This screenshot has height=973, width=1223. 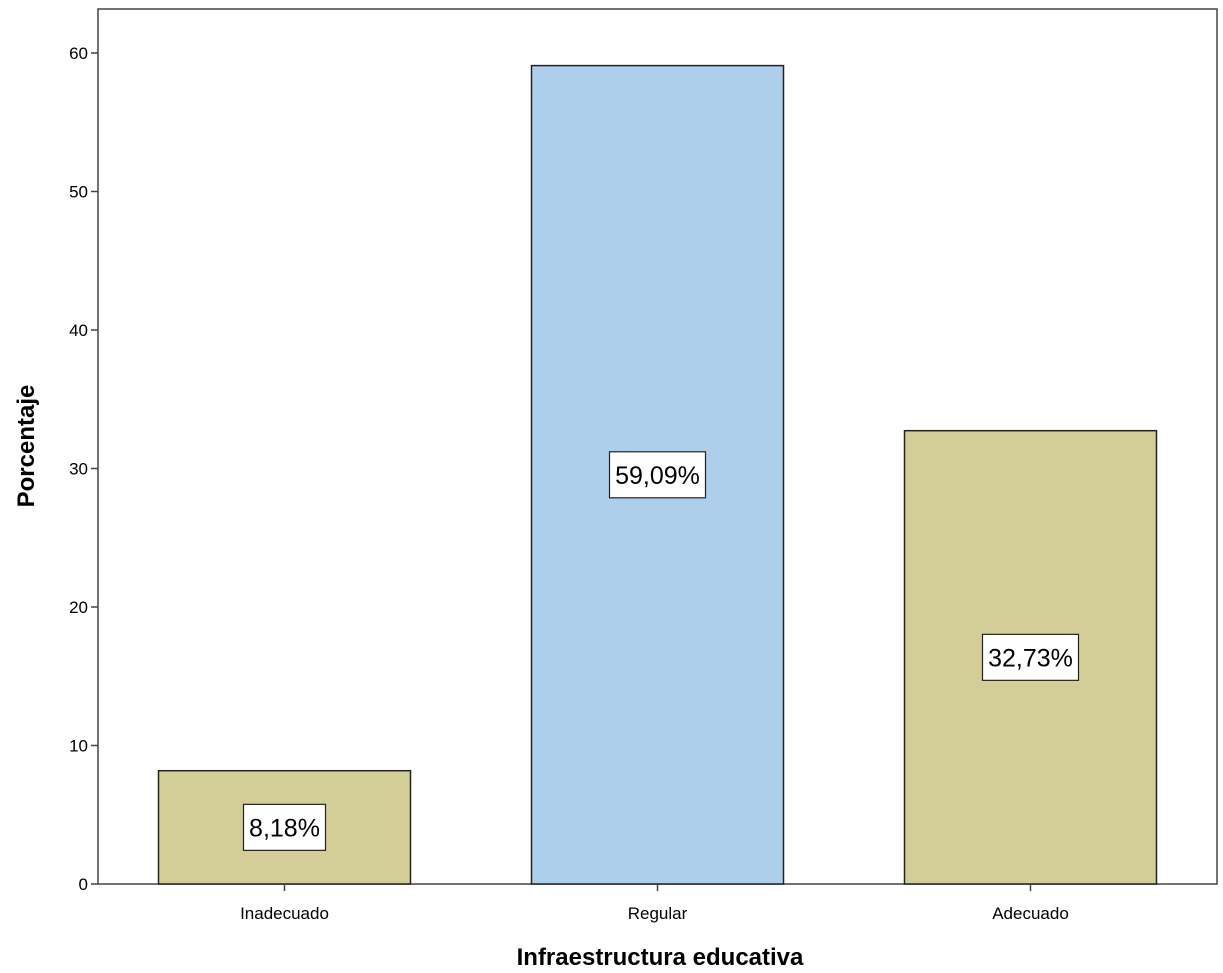 I want to click on x-tick-label: Inadecuado, so click(x=284, y=913).